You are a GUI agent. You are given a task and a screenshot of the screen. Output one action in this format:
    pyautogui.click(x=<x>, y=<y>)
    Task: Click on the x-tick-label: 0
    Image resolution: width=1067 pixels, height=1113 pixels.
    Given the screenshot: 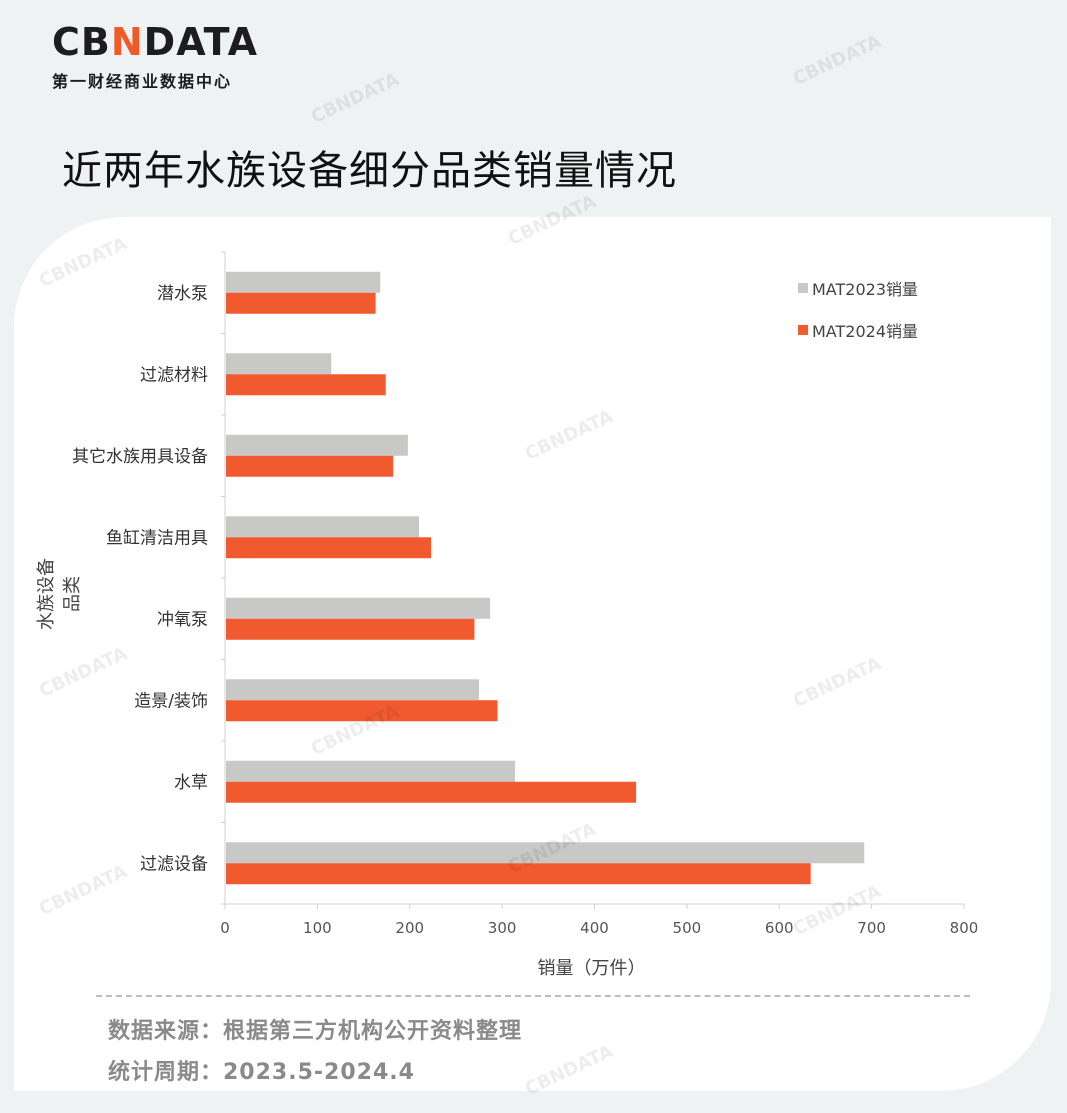 What is the action you would take?
    pyautogui.click(x=225, y=928)
    